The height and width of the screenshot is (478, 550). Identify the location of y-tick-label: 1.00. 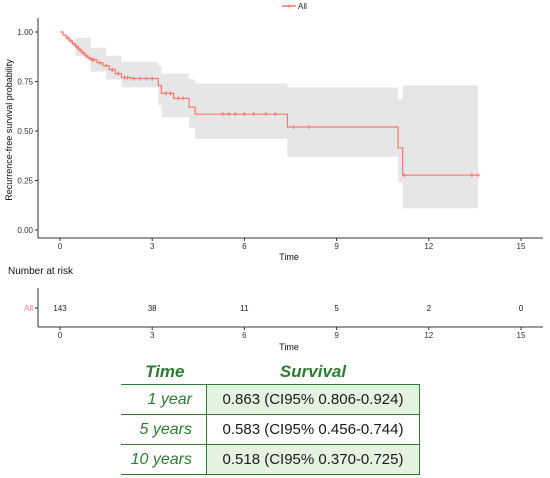
(25, 32).